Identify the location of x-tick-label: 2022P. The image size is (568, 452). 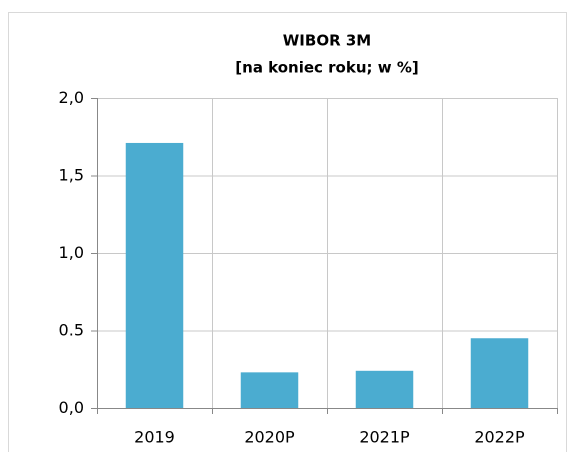
(499, 437).